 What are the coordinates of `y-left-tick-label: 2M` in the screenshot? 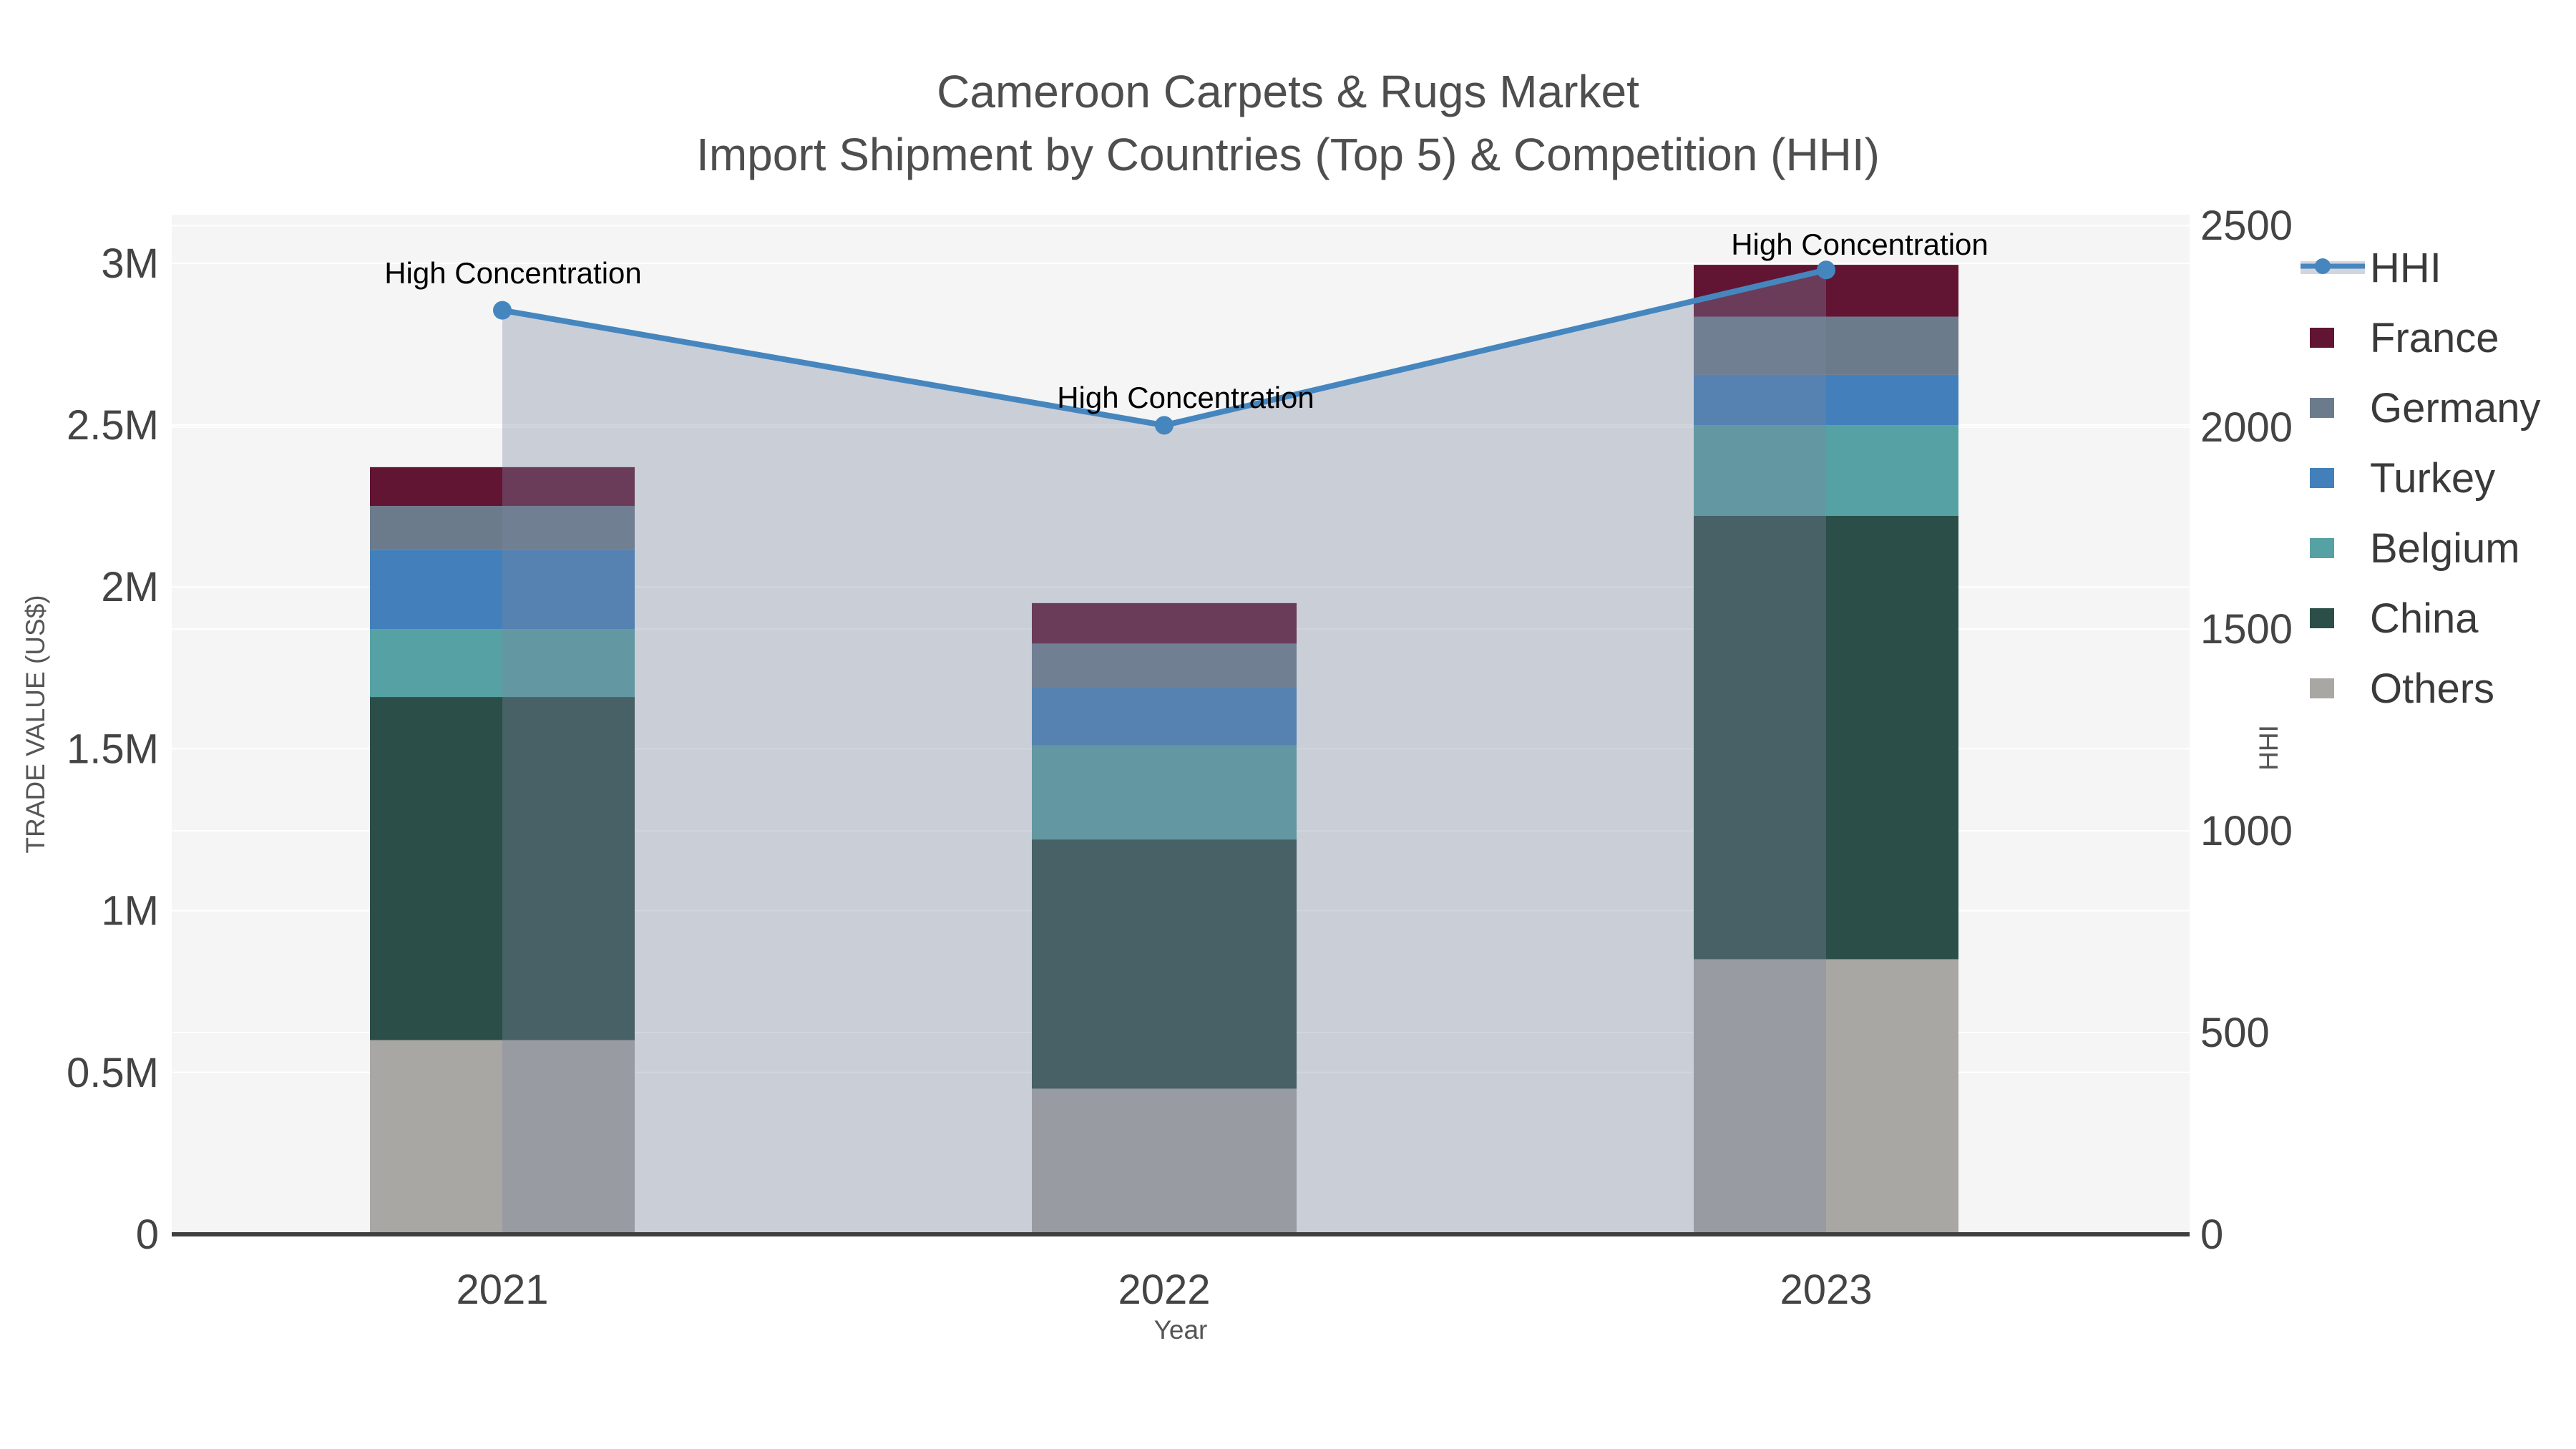 It's located at (130, 587).